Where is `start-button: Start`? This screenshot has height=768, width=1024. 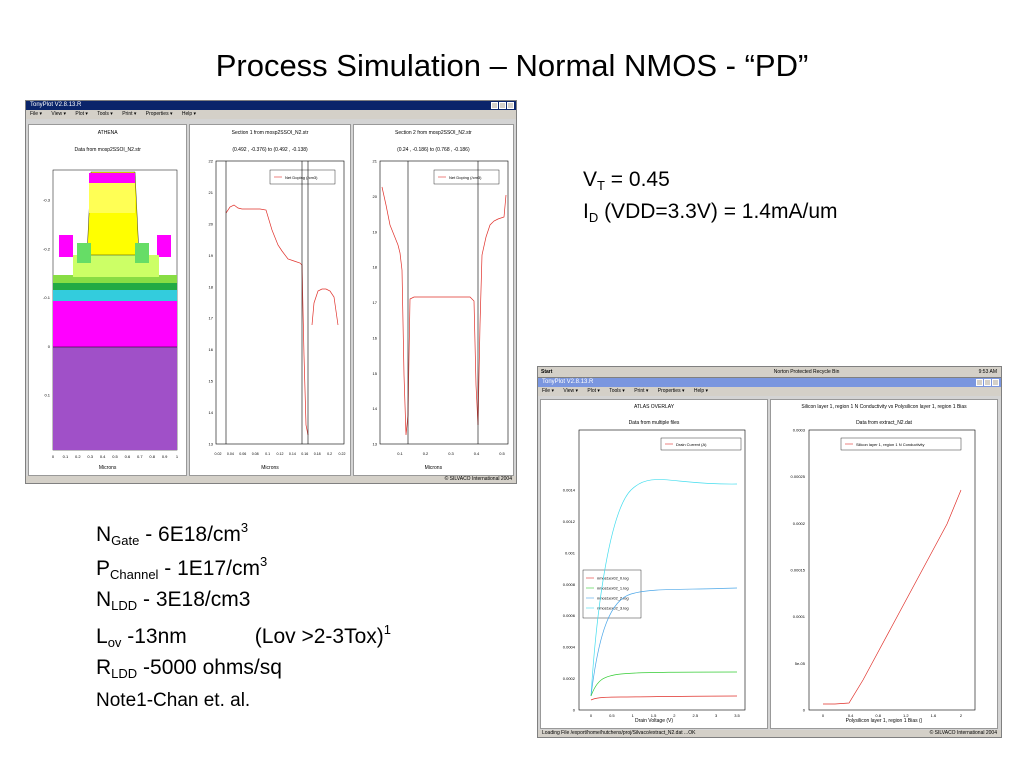 start-button: Start is located at coordinates (547, 372).